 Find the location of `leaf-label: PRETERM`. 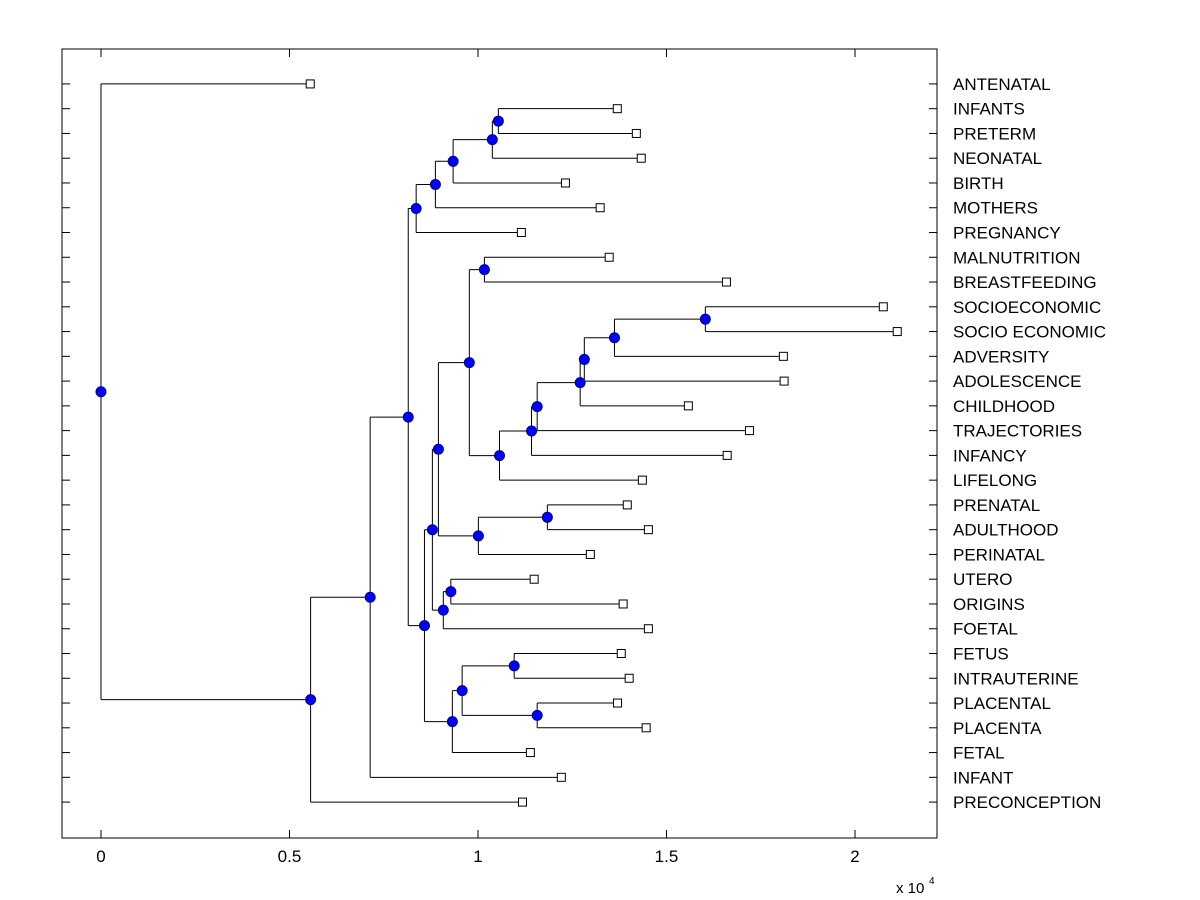

leaf-label: PRETERM is located at coordinates (994, 133).